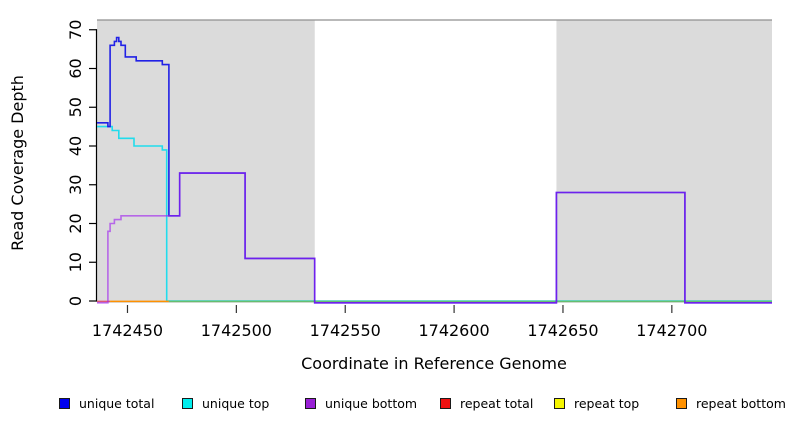 The height and width of the screenshot is (432, 792). I want to click on x-tick-label: 1742450, so click(127, 330).